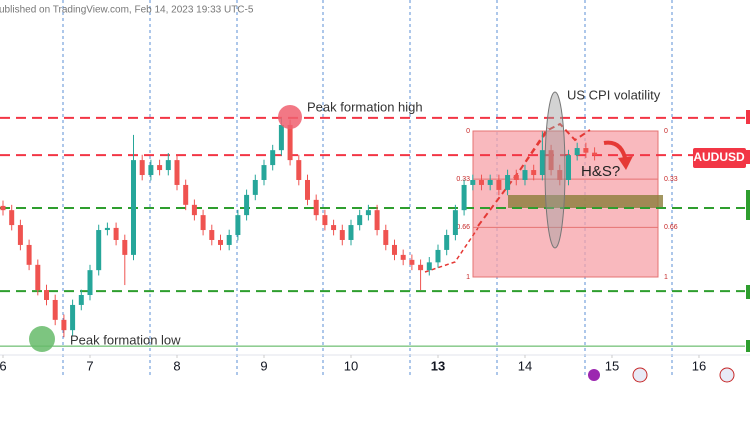 The height and width of the screenshot is (430, 750). I want to click on x-tick-label: 6, so click(3, 365).